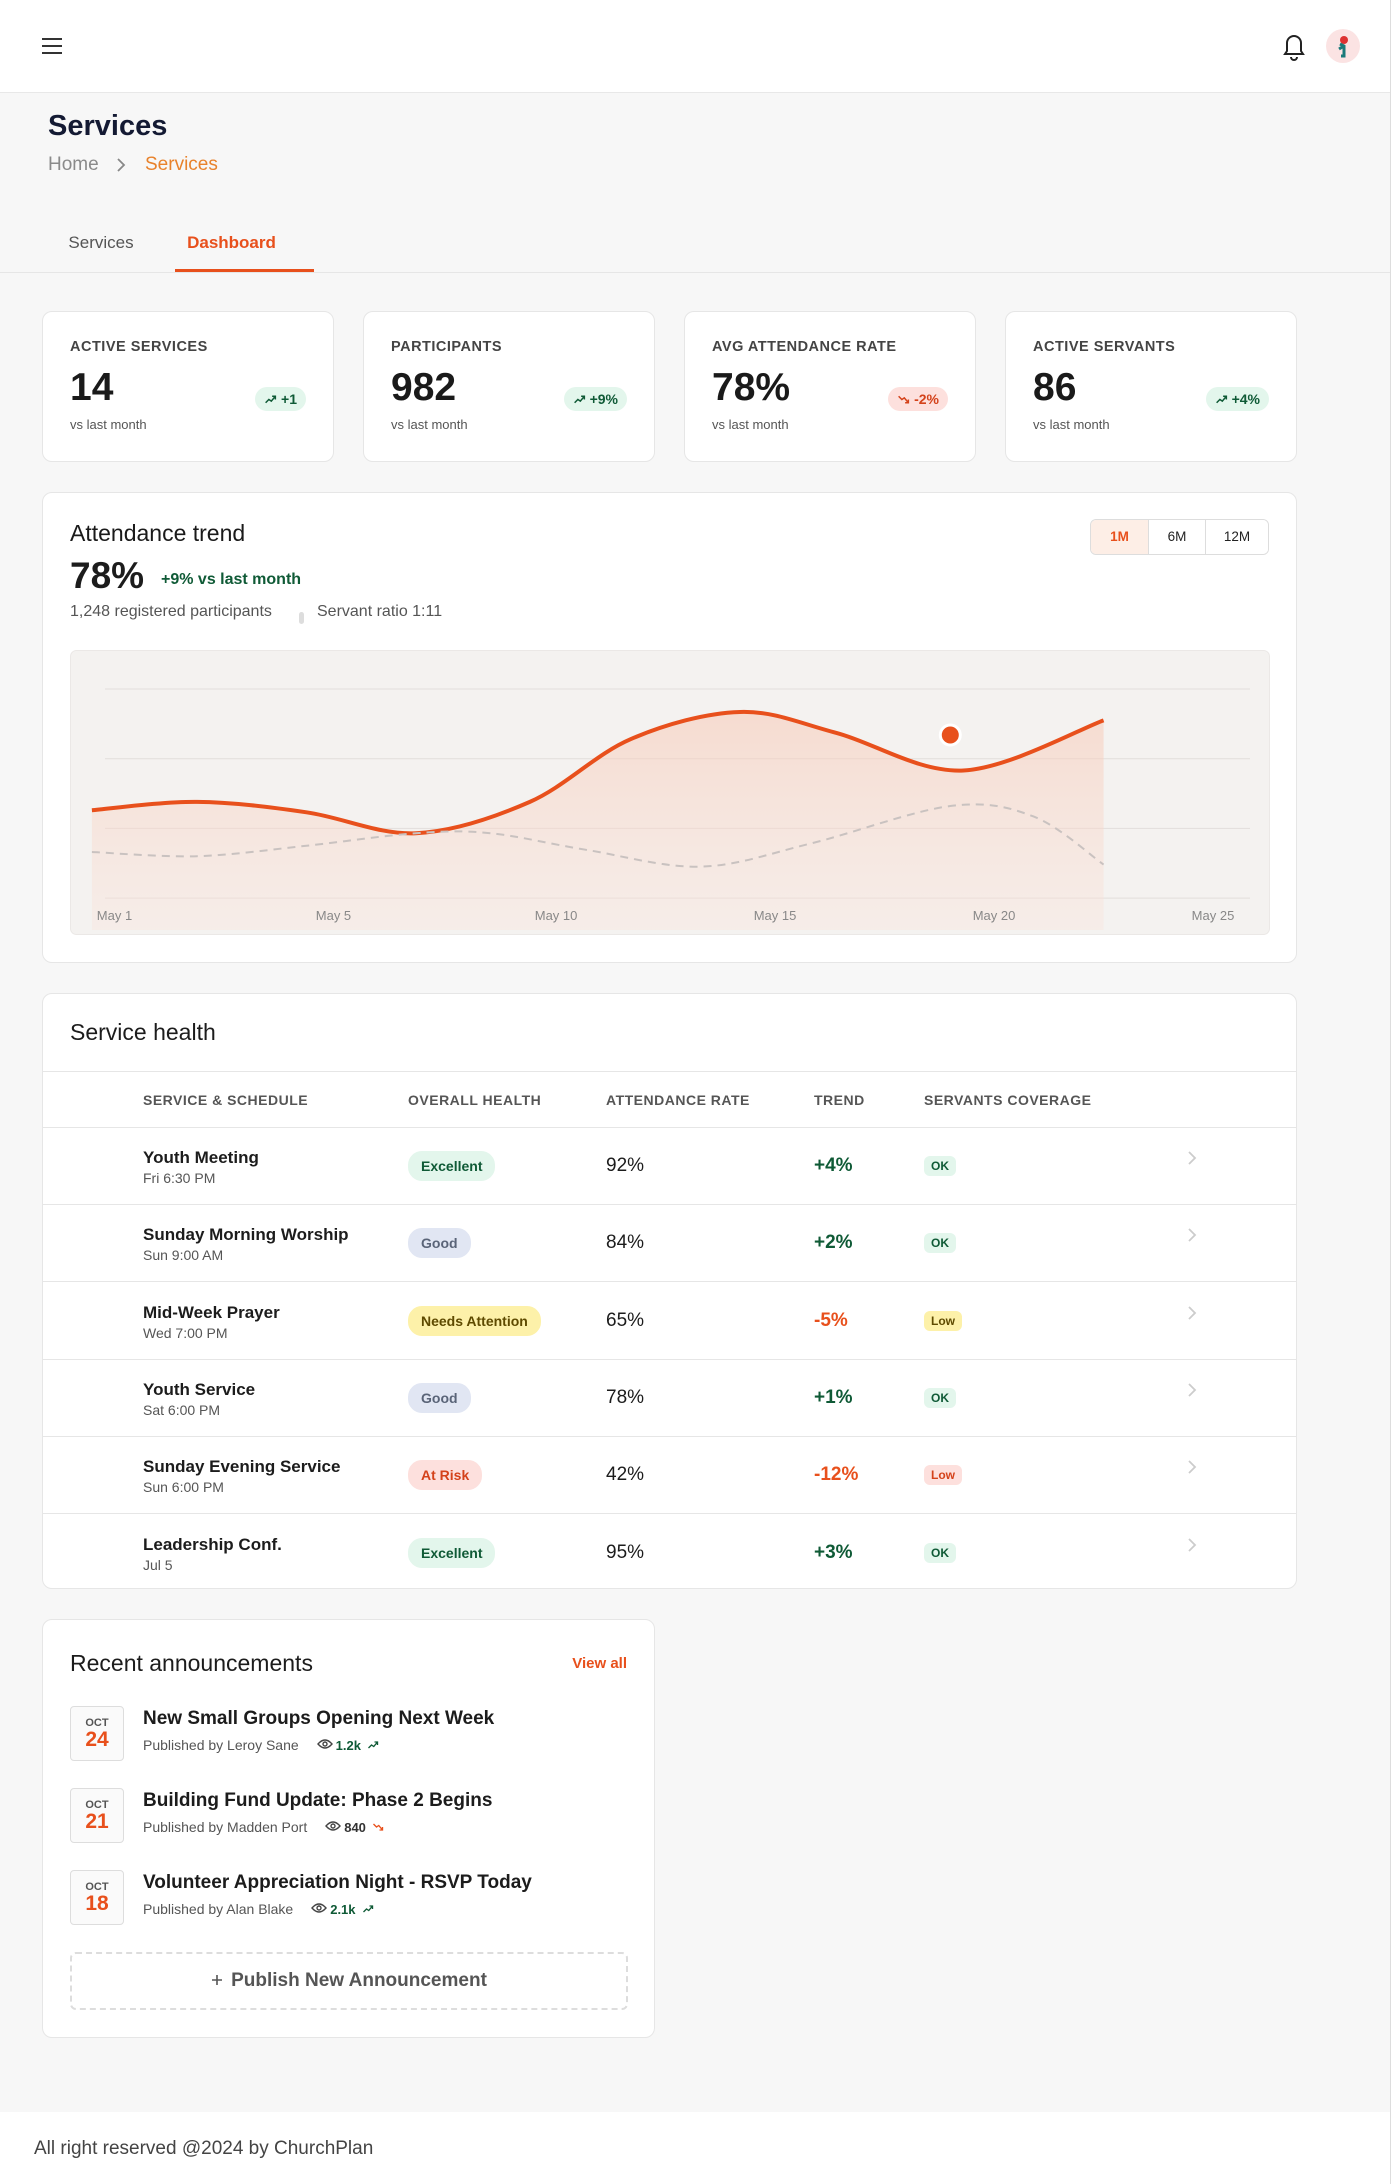 The width and height of the screenshot is (1400, 2184). What do you see at coordinates (950, 735) in the screenshot?
I see `highlight-point` at bounding box center [950, 735].